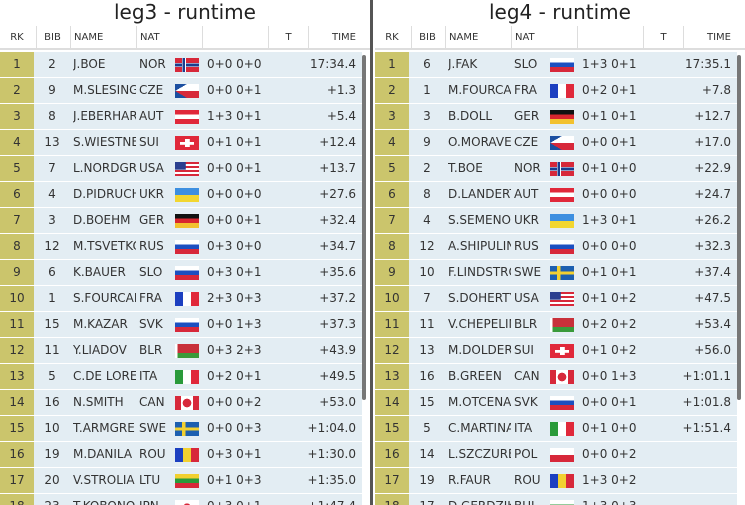 The width and height of the screenshot is (745, 505). What do you see at coordinates (556, 117) in the screenshot?
I see `table-row: 3 3 B.DOLL GER 0+1 0+1 +12.7` at bounding box center [556, 117].